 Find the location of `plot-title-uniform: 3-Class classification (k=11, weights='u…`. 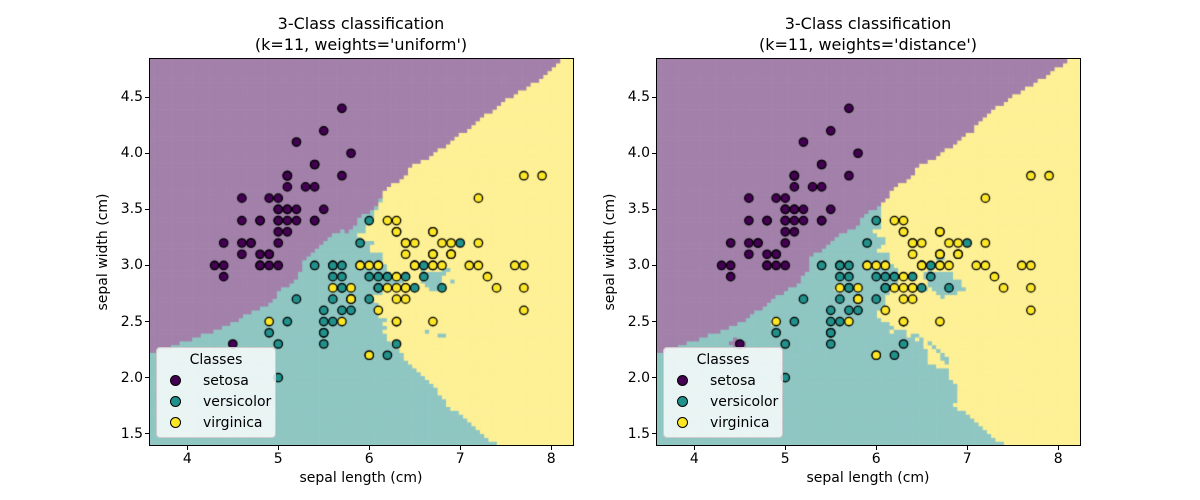

plot-title-uniform: 3-Class classification (k=11, weights='u… is located at coordinates (361, 34).